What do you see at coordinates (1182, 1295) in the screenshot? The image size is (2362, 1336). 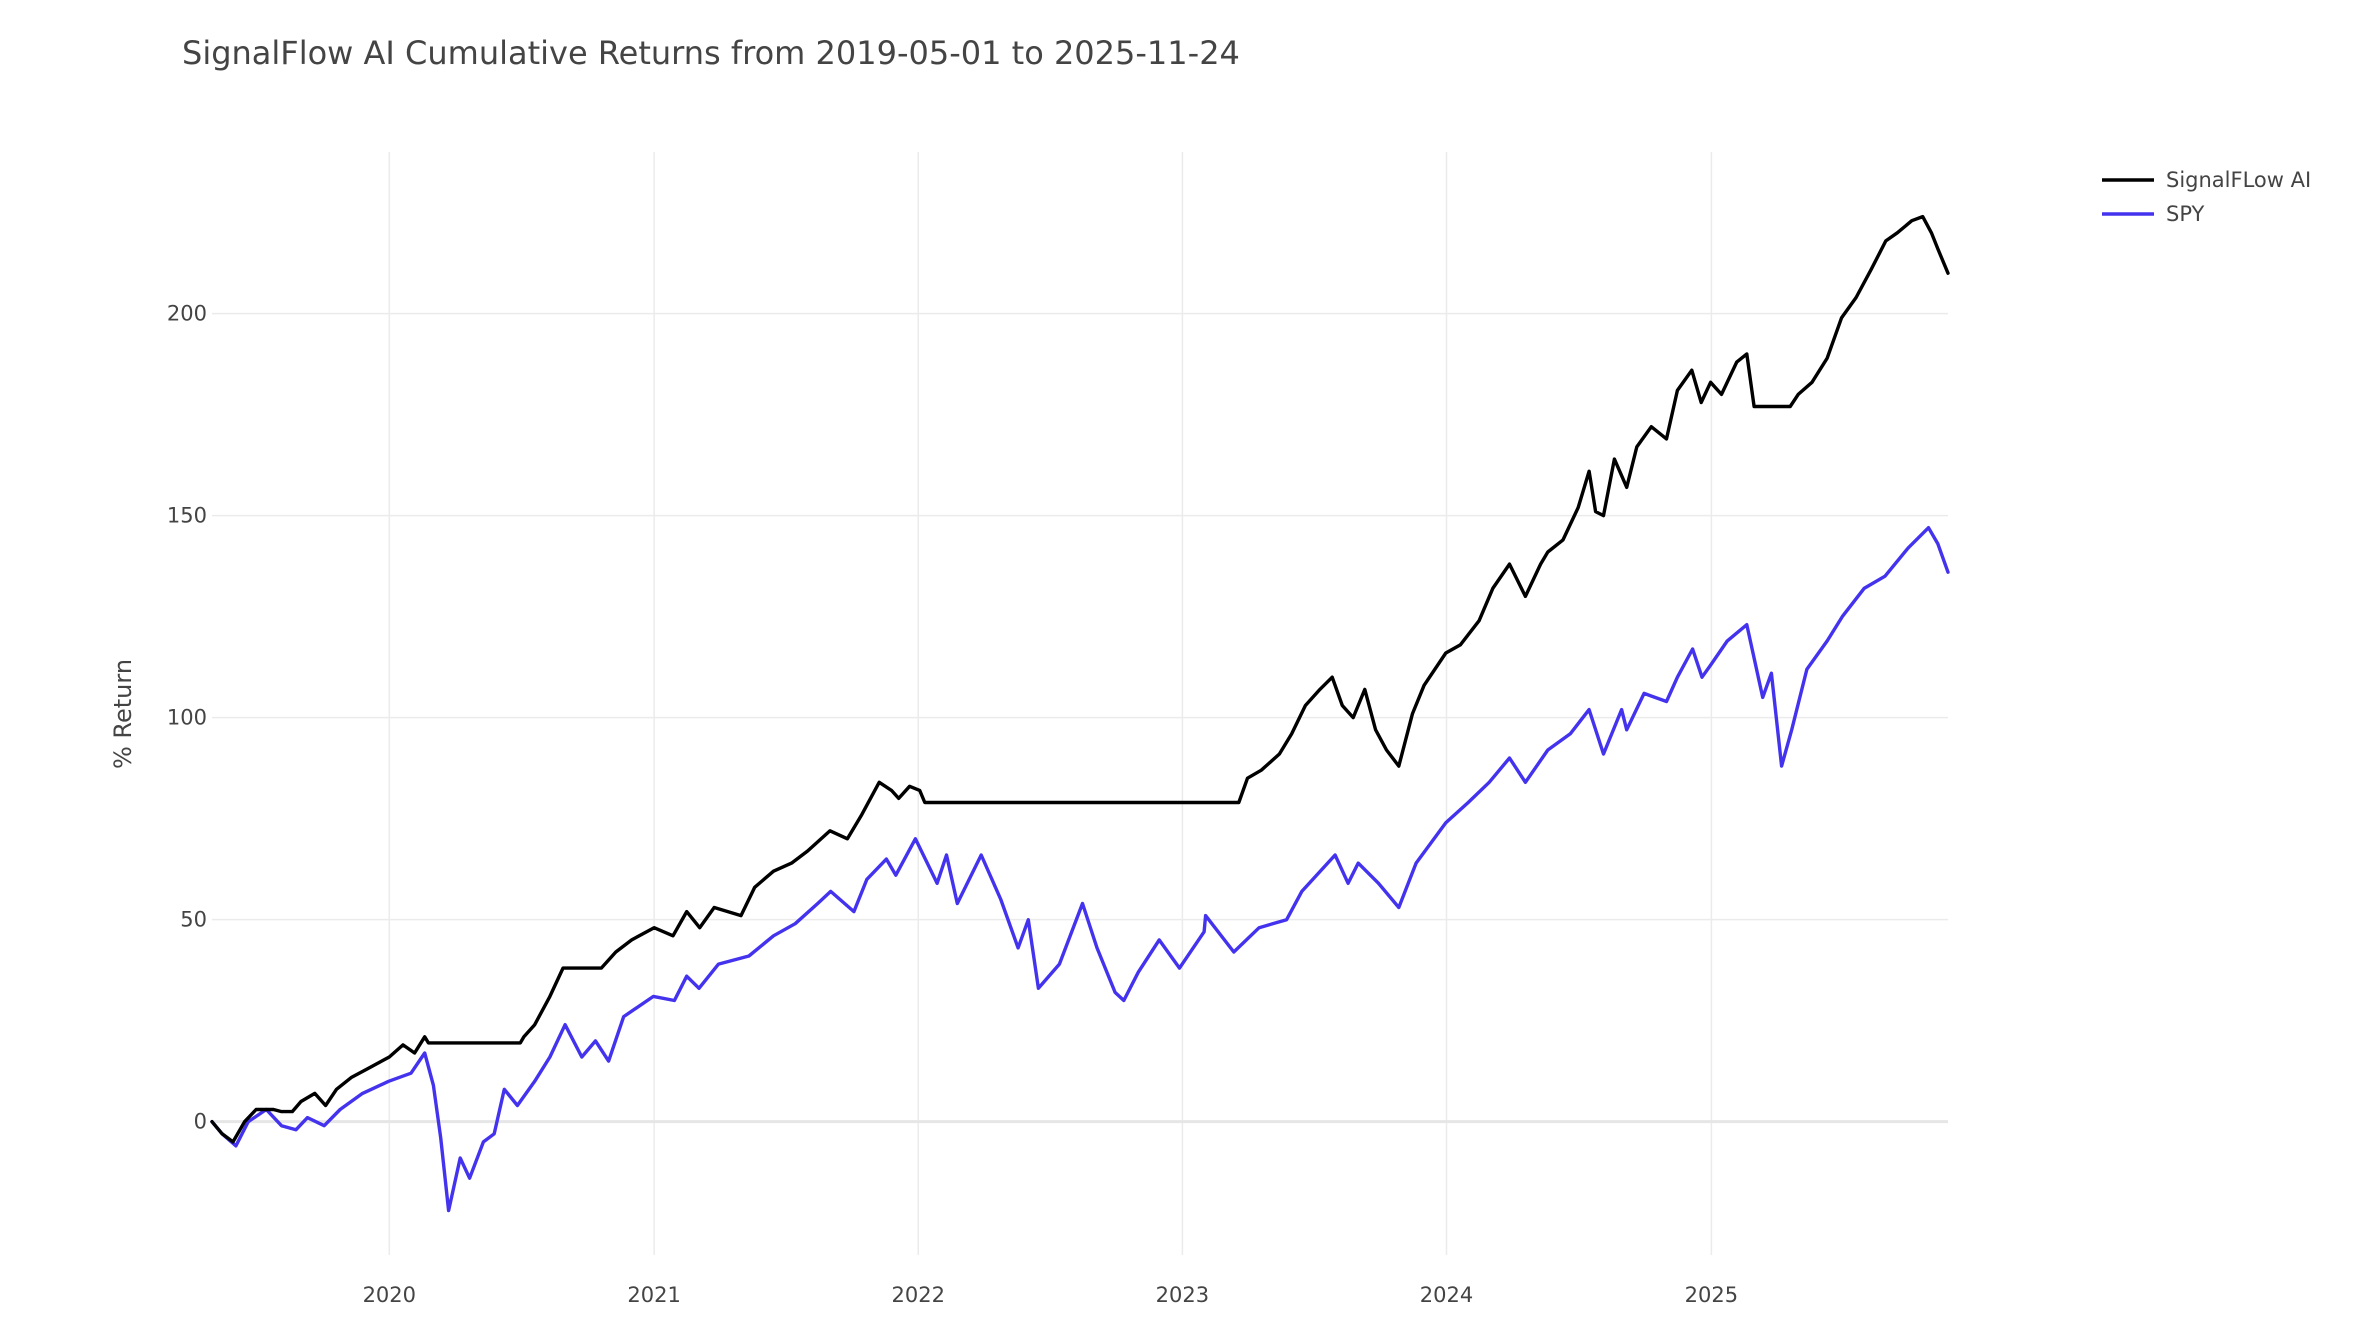 I see `x-tick-label-2023: 2023` at bounding box center [1182, 1295].